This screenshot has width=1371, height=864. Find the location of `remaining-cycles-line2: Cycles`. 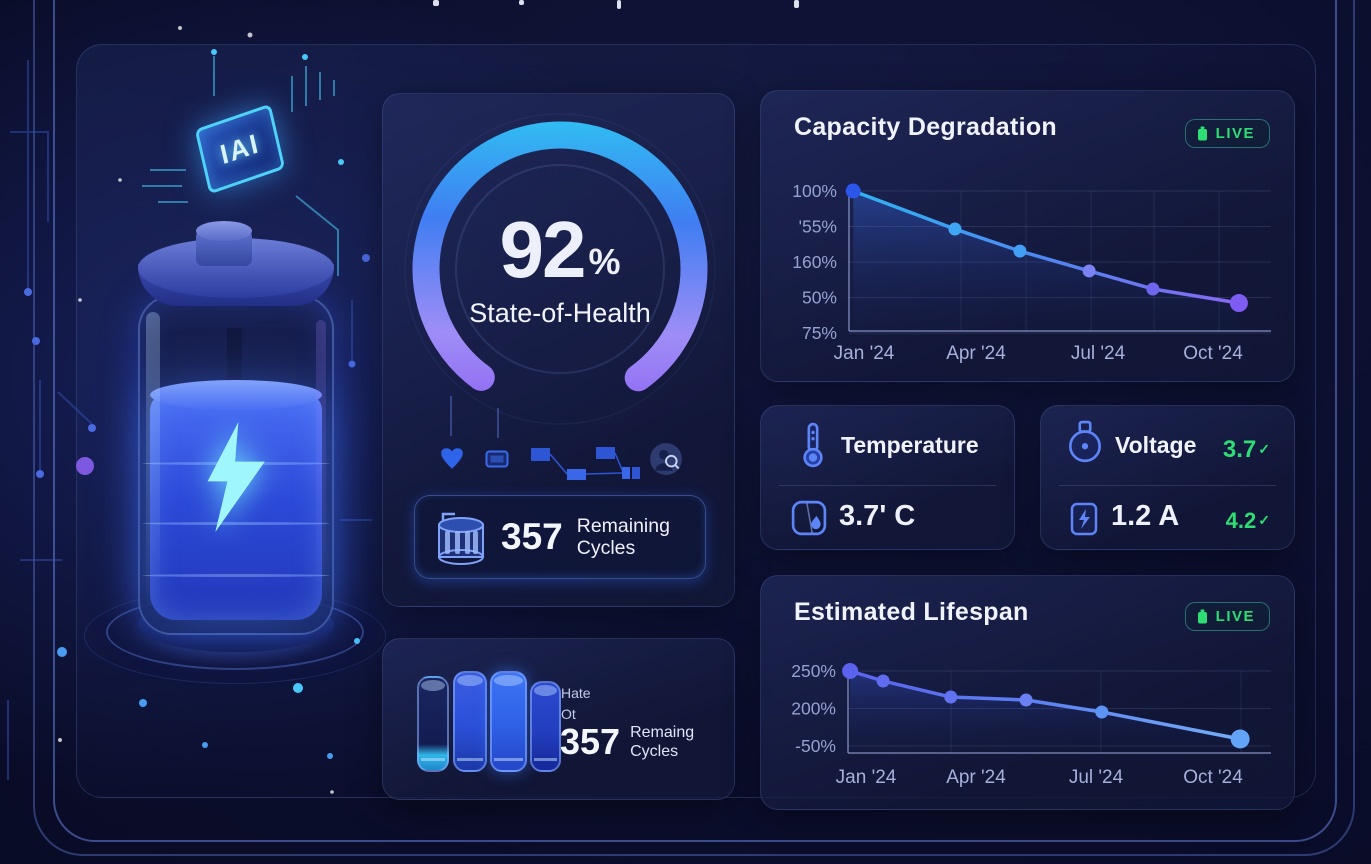

remaining-cycles-line2: Cycles is located at coordinates (606, 548).